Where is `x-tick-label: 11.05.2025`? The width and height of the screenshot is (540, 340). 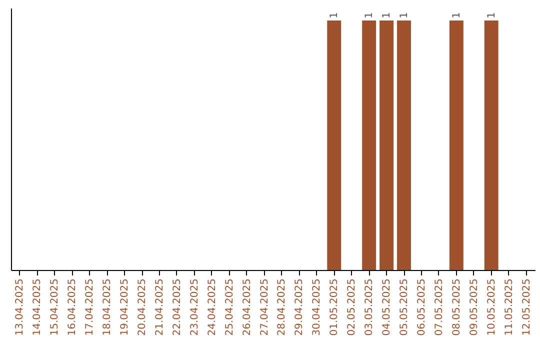
x-tick-label: 11.05.2025 is located at coordinates (509, 307).